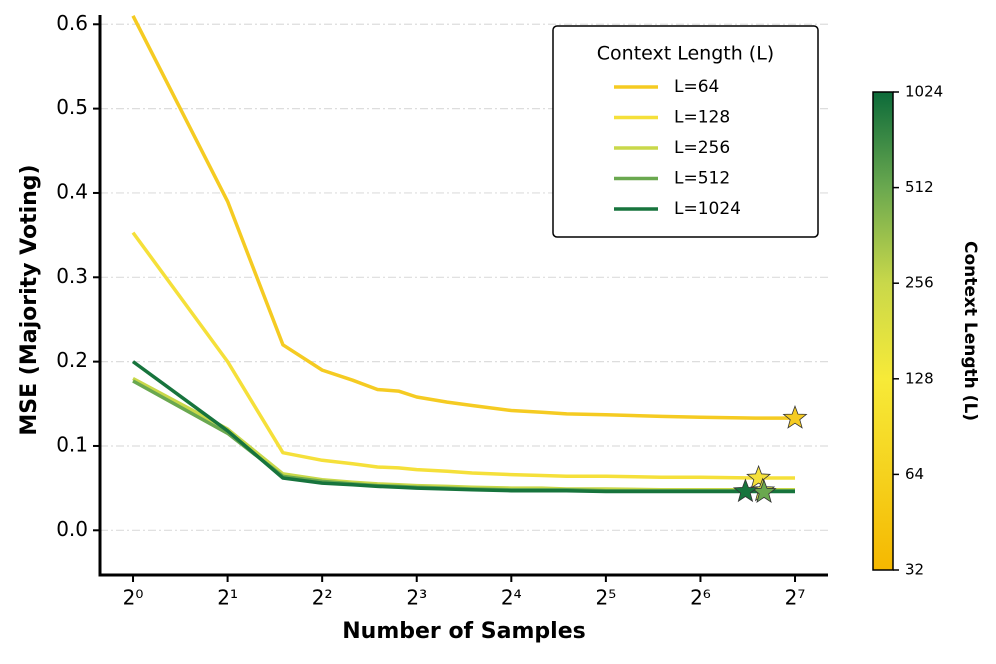 Image resolution: width=996 pixels, height=664 pixels. I want to click on x-tick-label: 2³, so click(416, 598).